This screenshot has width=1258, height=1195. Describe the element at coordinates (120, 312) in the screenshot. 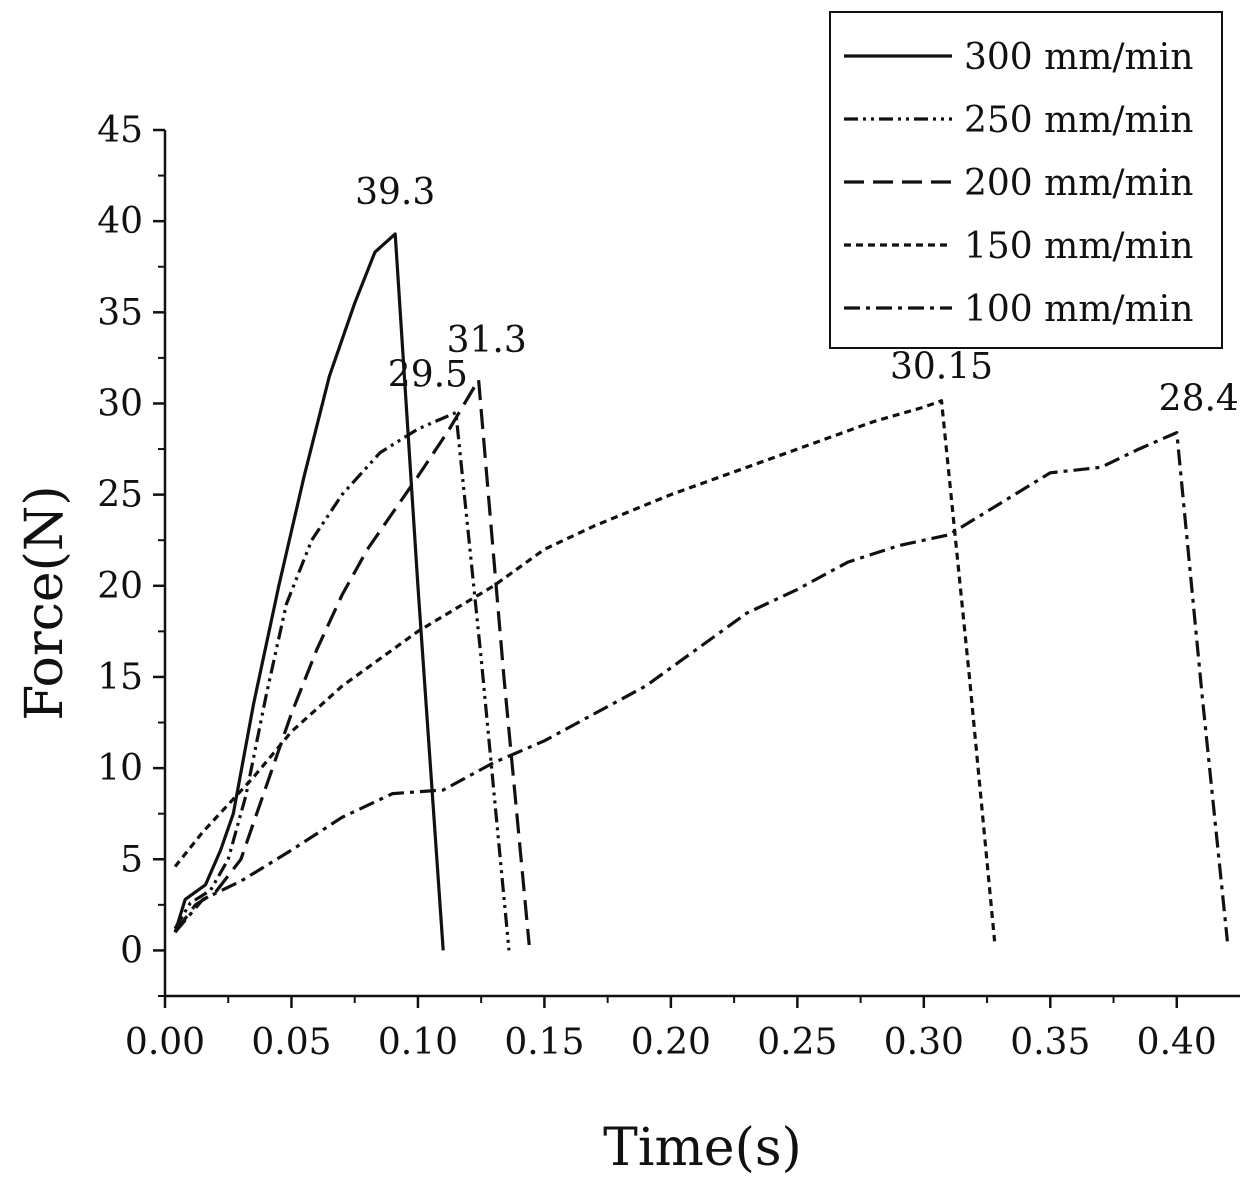

I see `y-tick-label: 35` at that location.